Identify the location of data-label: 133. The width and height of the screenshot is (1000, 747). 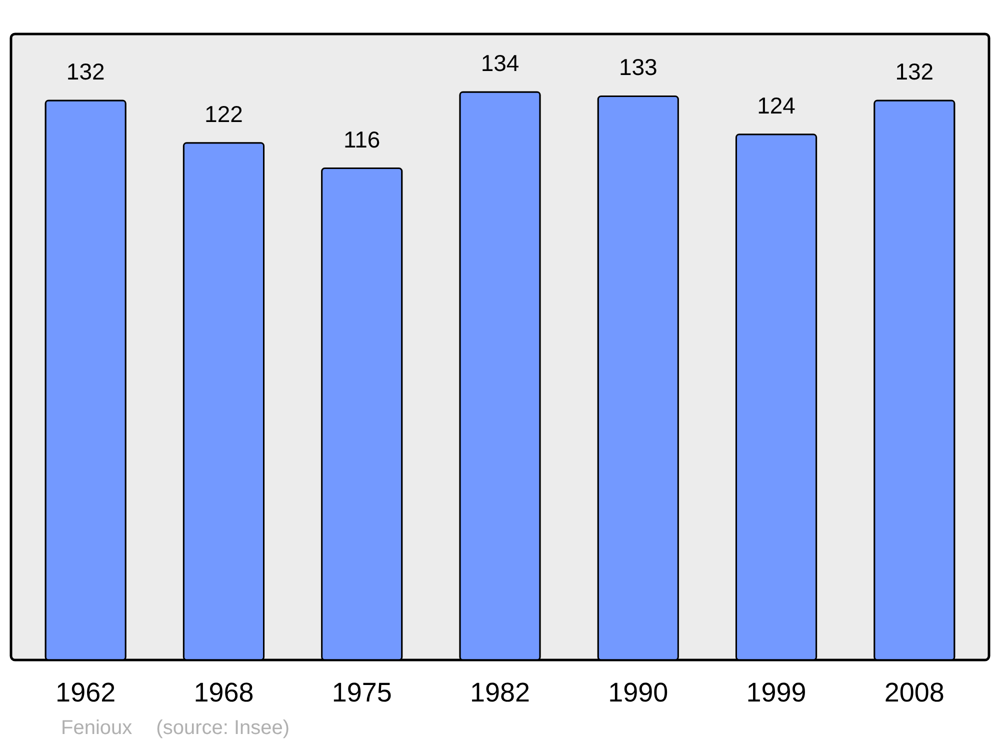
(638, 67).